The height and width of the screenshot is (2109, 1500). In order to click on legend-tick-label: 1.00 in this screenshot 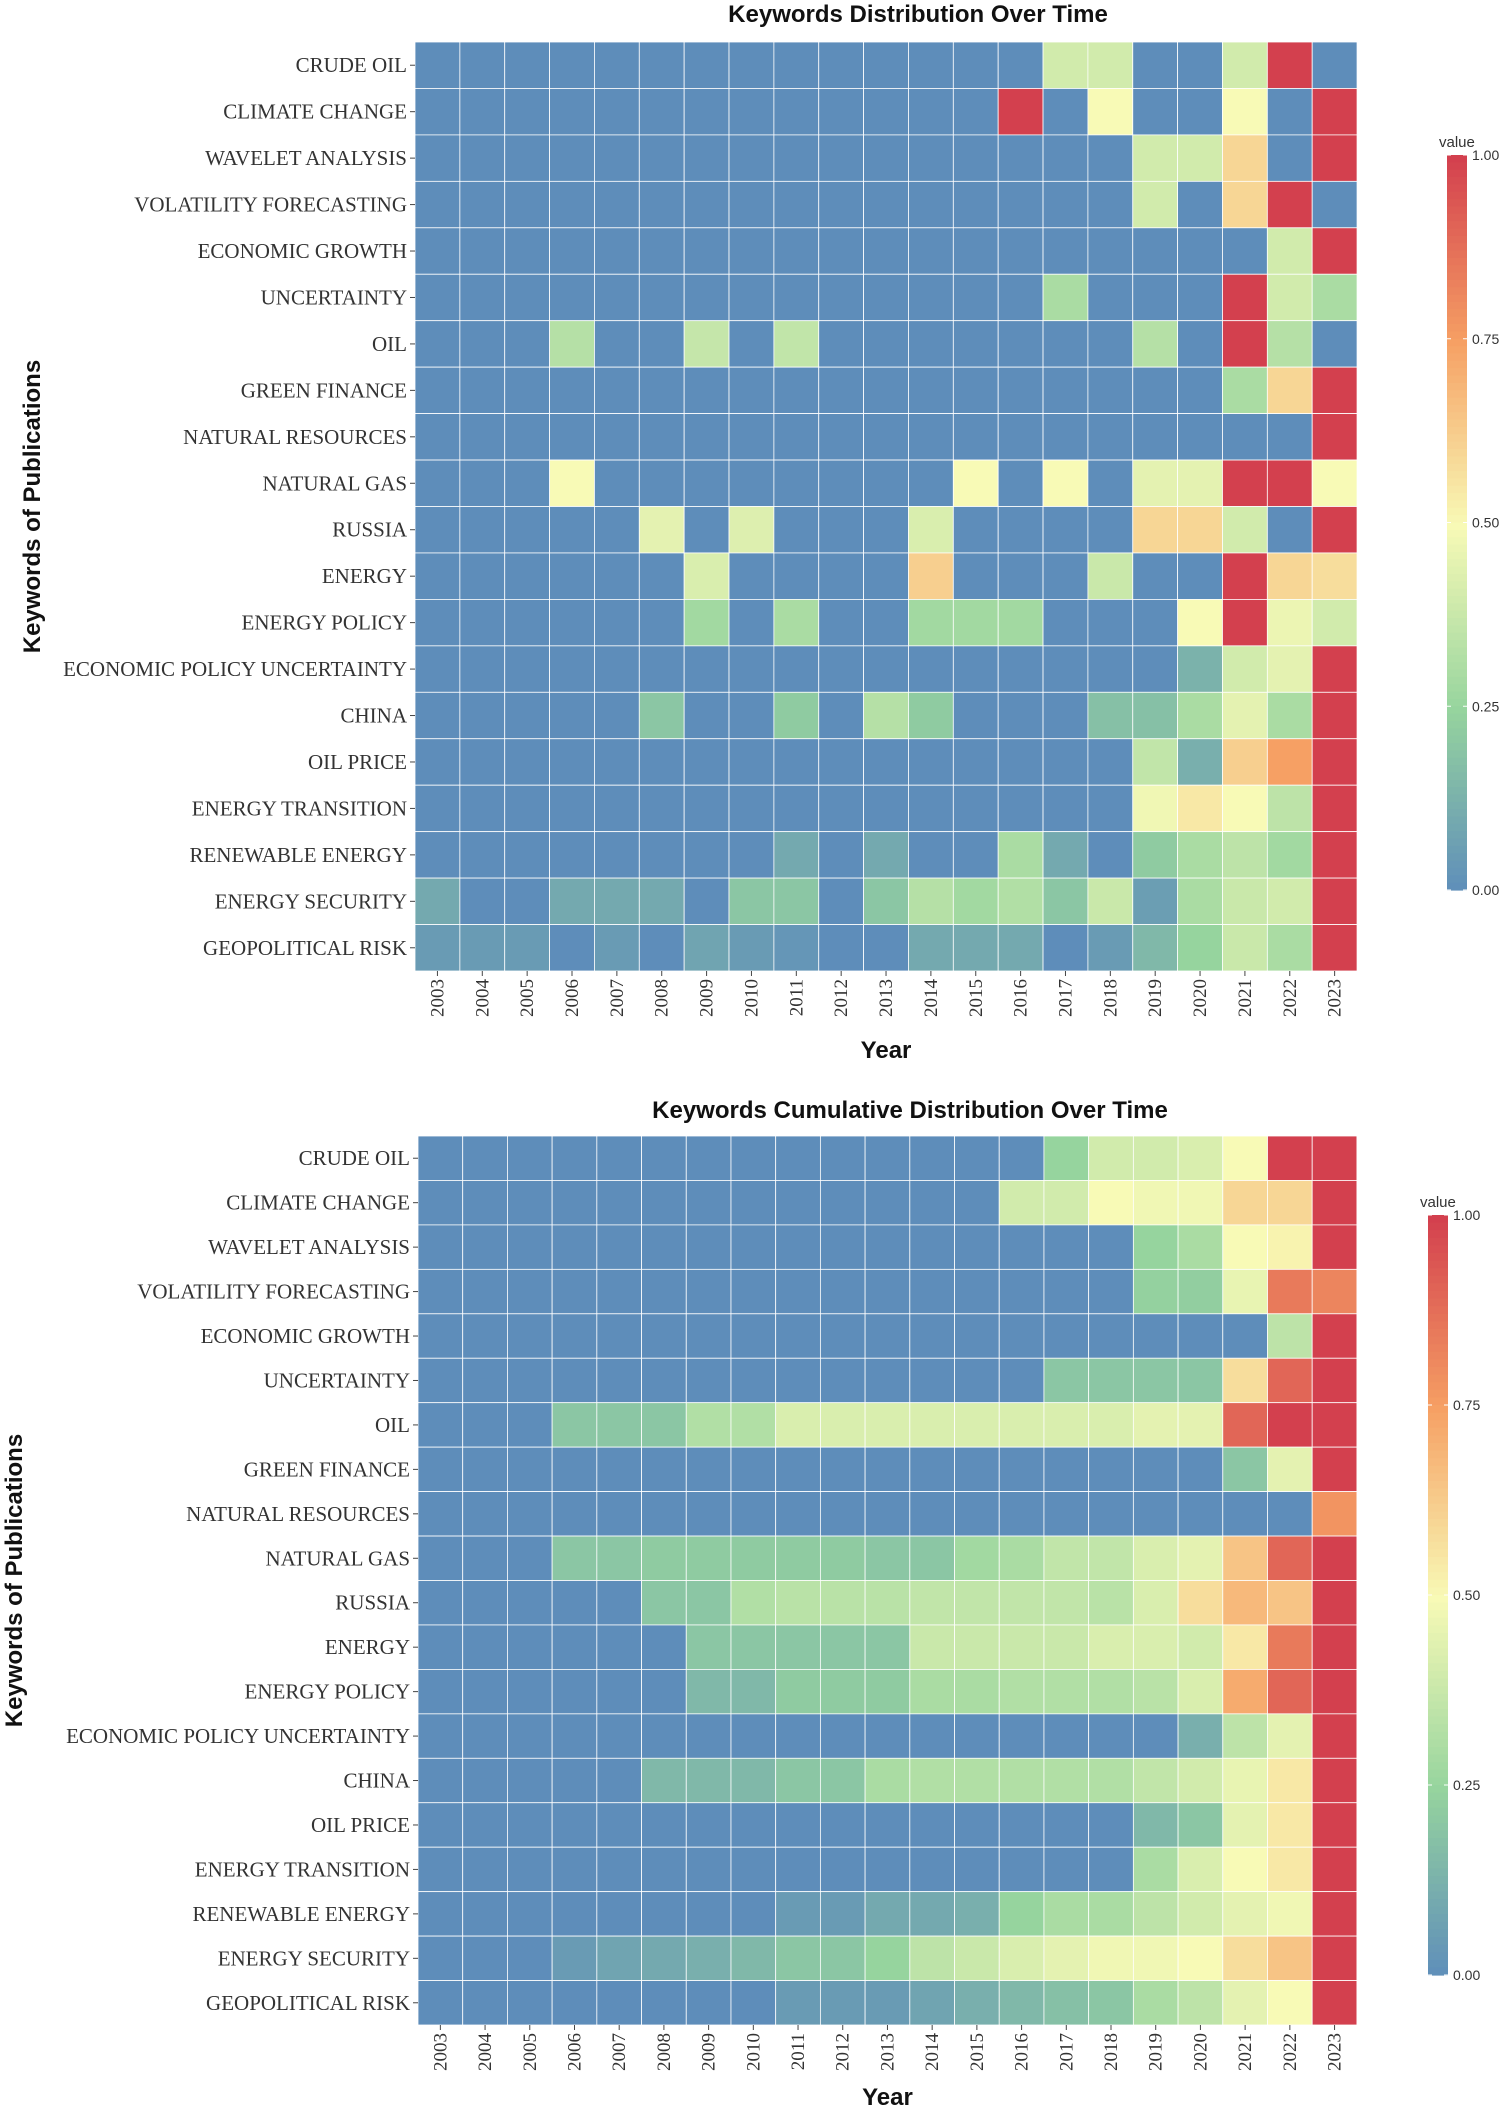, I will do `click(1485, 155)`.